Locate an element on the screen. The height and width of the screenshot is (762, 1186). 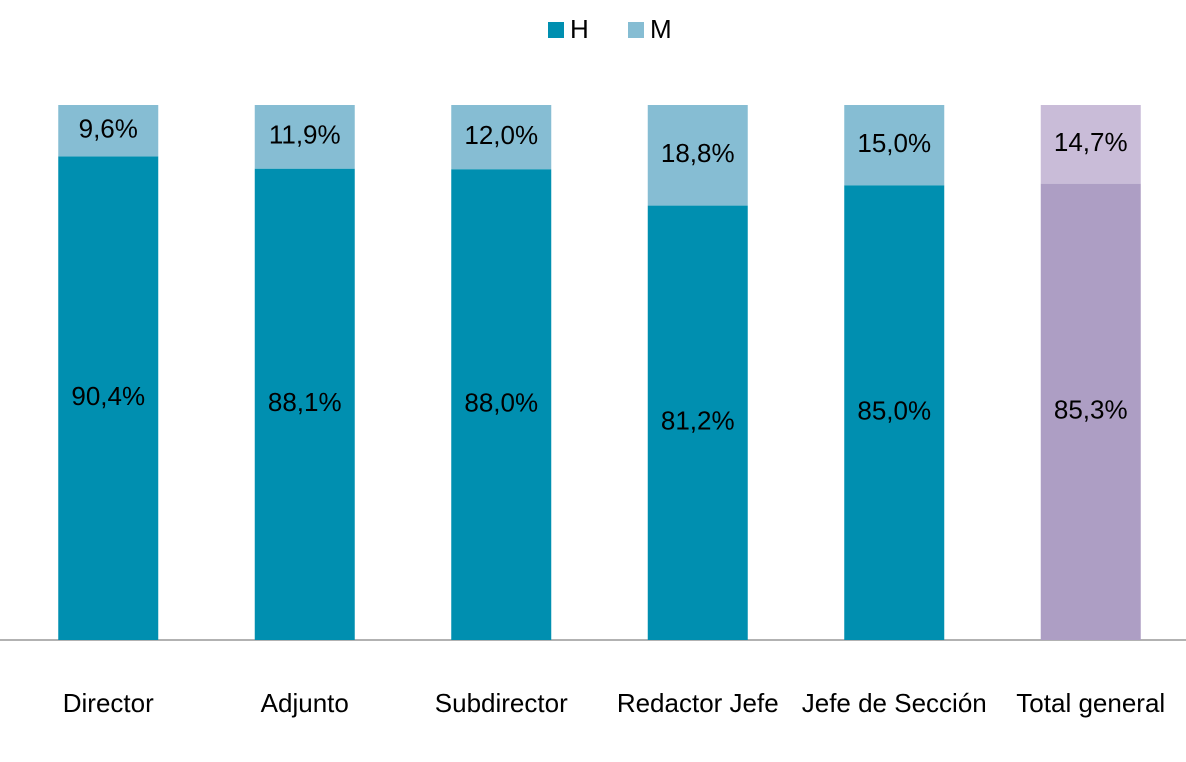
x-tick-label: Total general is located at coordinates (1090, 703).